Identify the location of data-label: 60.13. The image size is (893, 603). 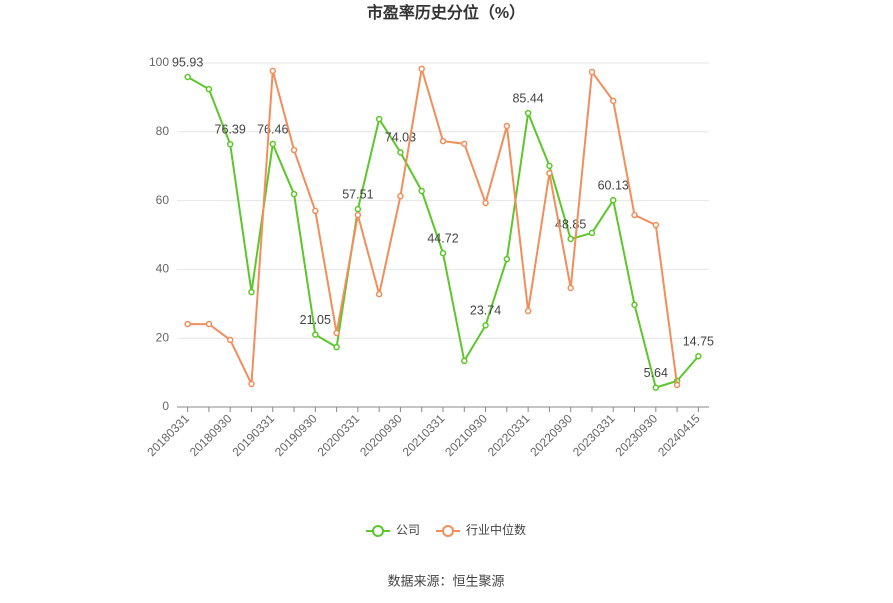
(613, 185).